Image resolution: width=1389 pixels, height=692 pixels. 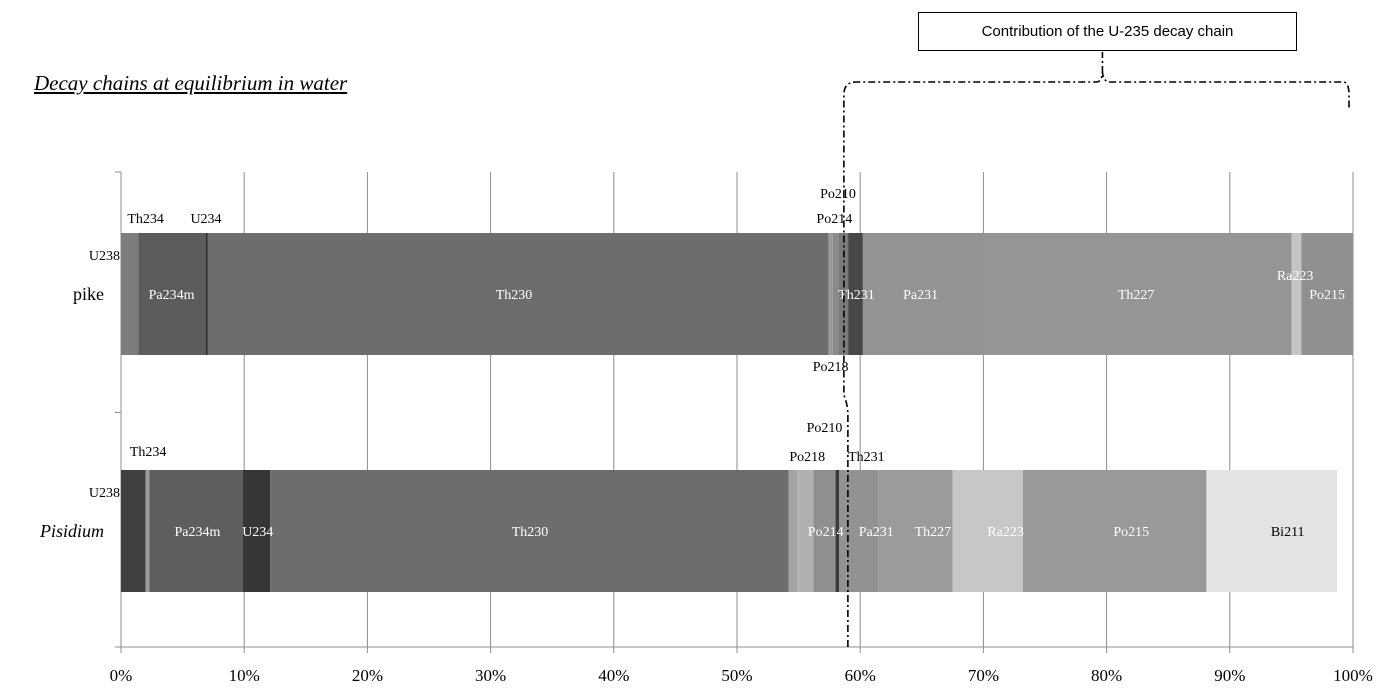 What do you see at coordinates (860, 675) in the screenshot?
I see `x-tick-label: 60%` at bounding box center [860, 675].